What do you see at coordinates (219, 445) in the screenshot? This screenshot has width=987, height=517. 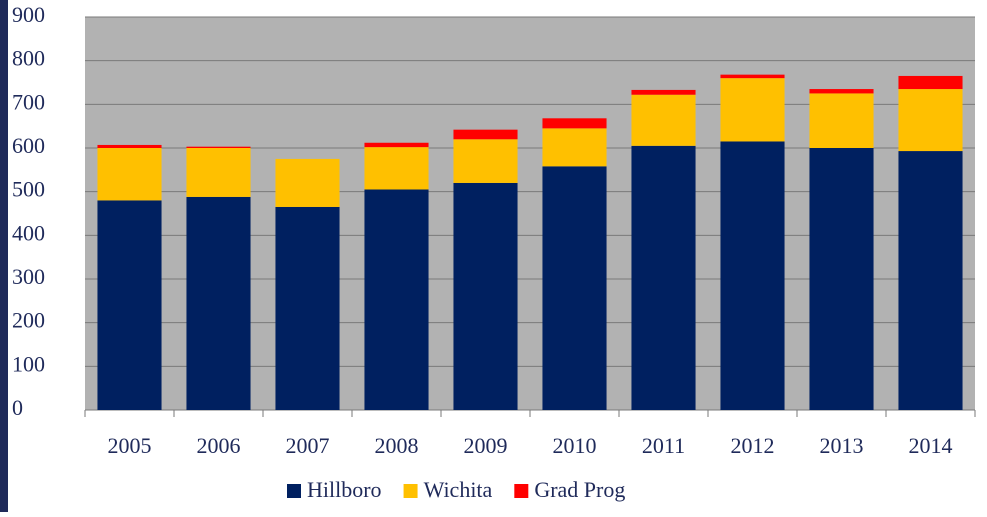 I see `x-tick-label: 2006` at bounding box center [219, 445].